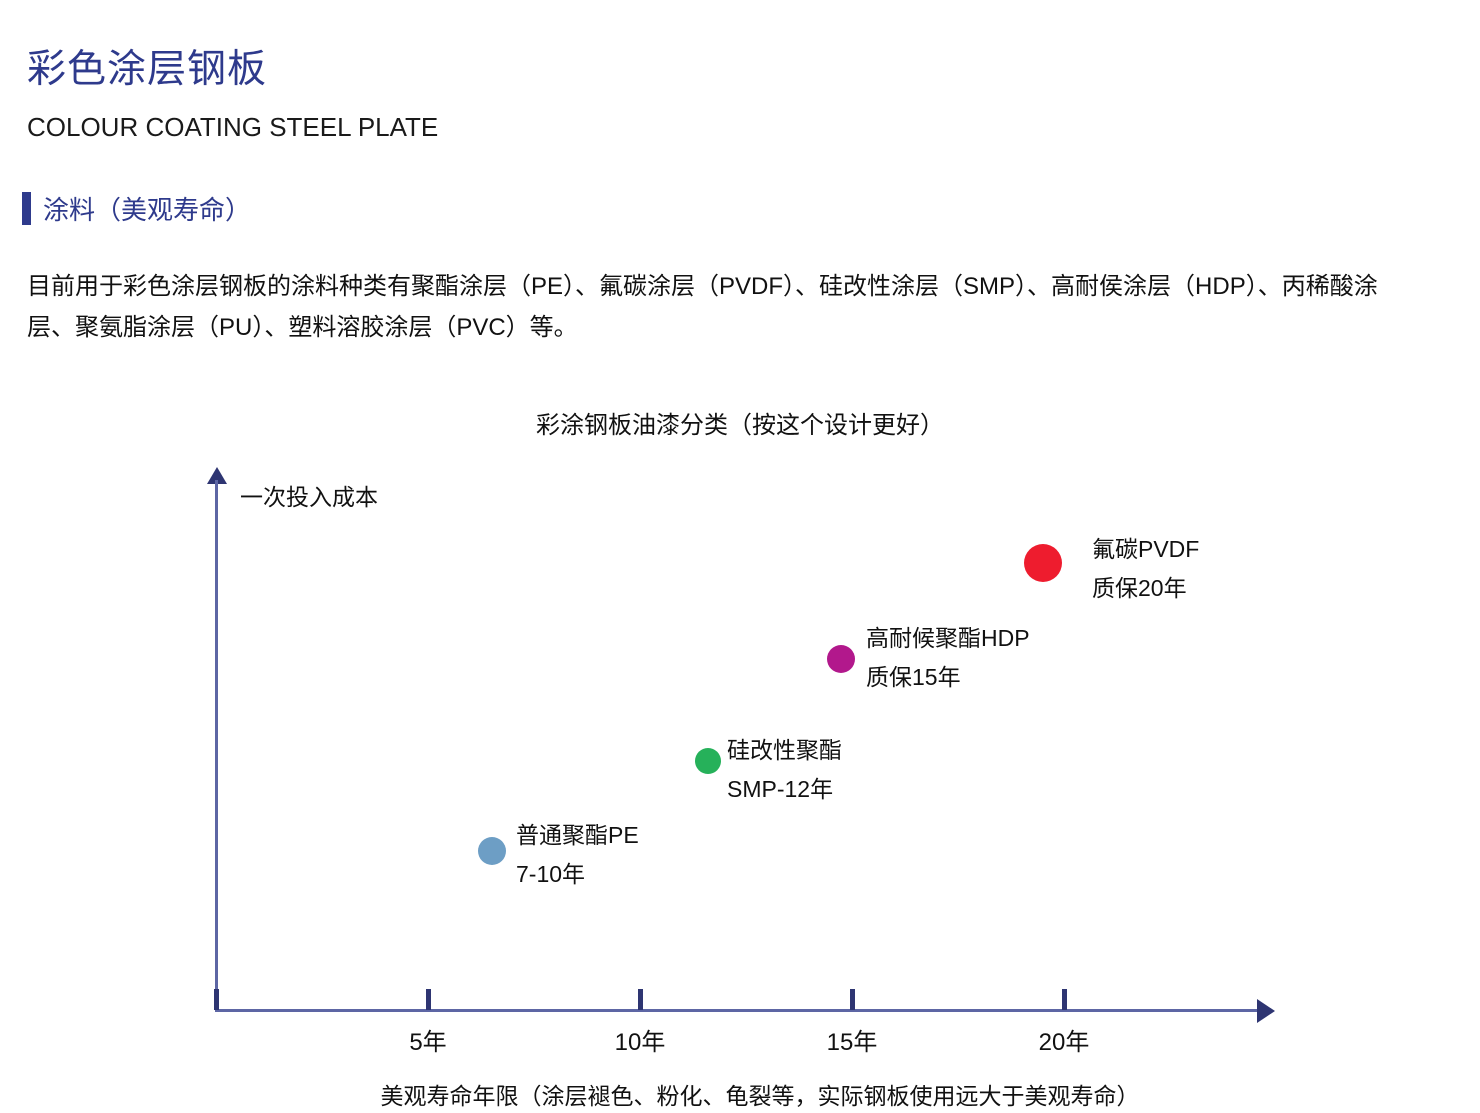 The image size is (1480, 1113). Describe the element at coordinates (147, 69) in the screenshot. I see `page-title: 彩色涂层钢板` at that location.